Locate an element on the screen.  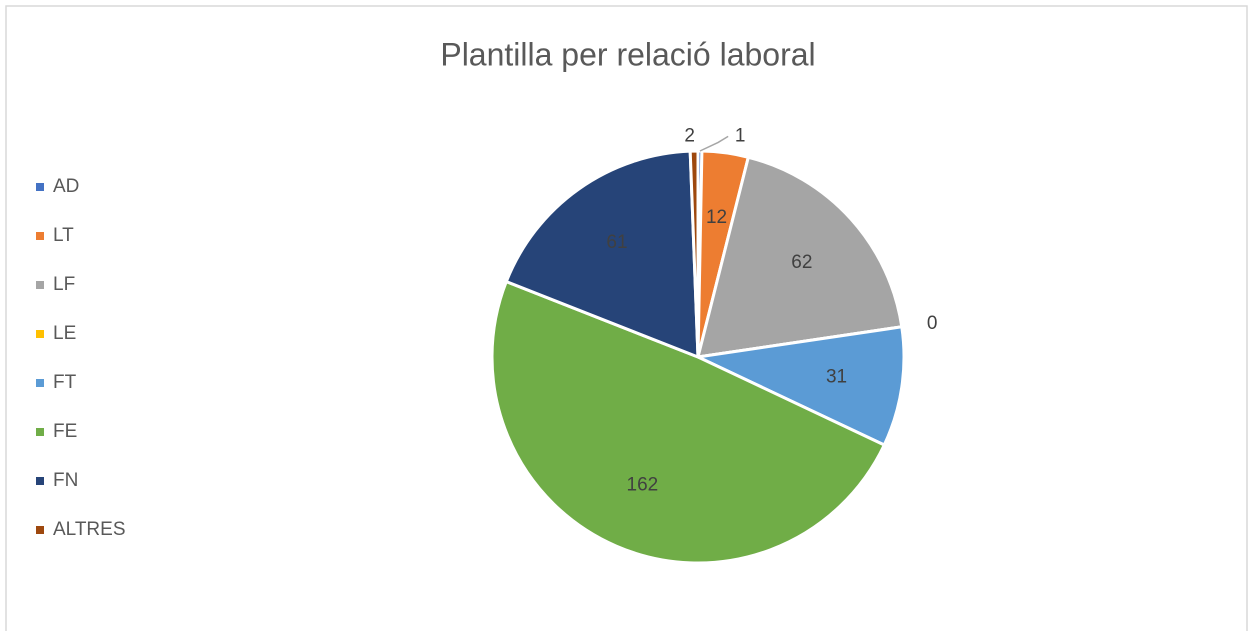
legend-label: FN is located at coordinates (65, 480).